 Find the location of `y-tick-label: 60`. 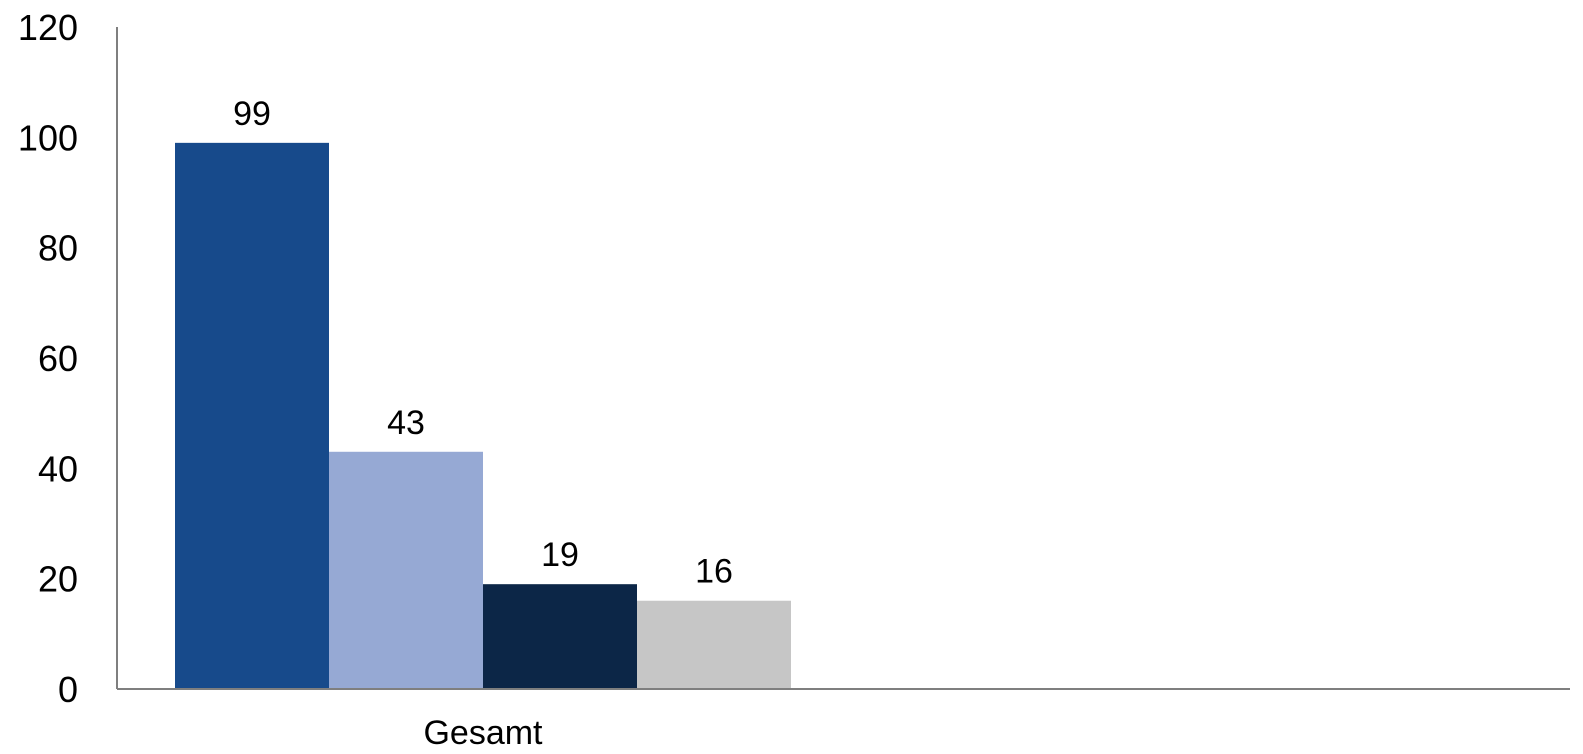

y-tick-label: 60 is located at coordinates (58, 358).